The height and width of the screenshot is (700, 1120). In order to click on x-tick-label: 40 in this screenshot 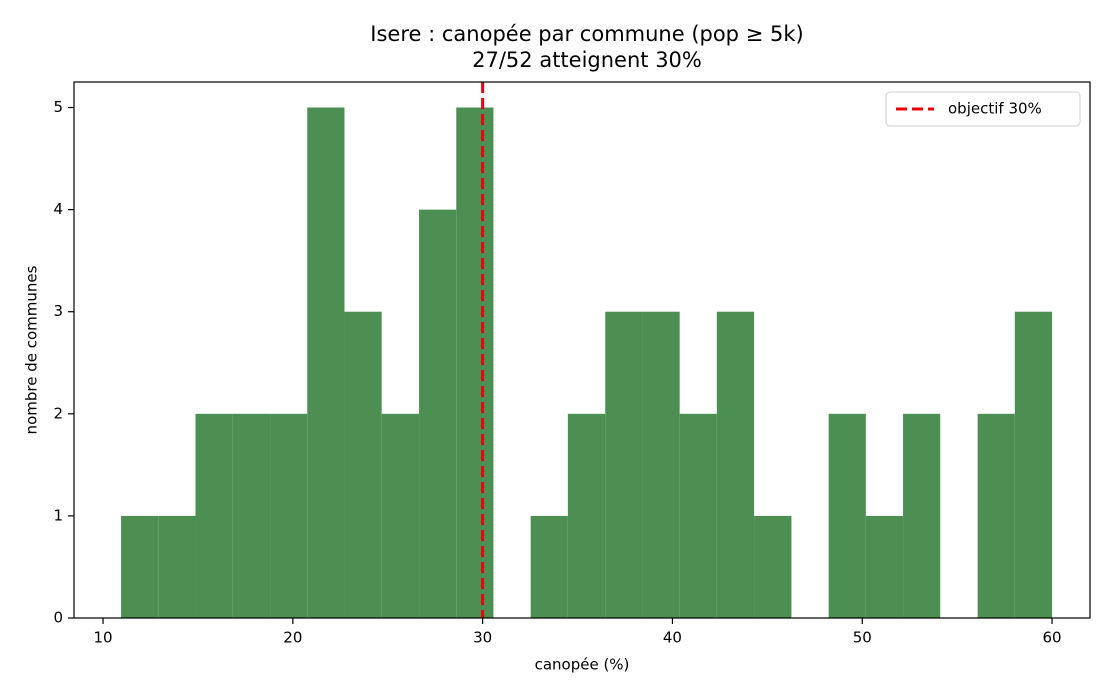, I will do `click(672, 638)`.